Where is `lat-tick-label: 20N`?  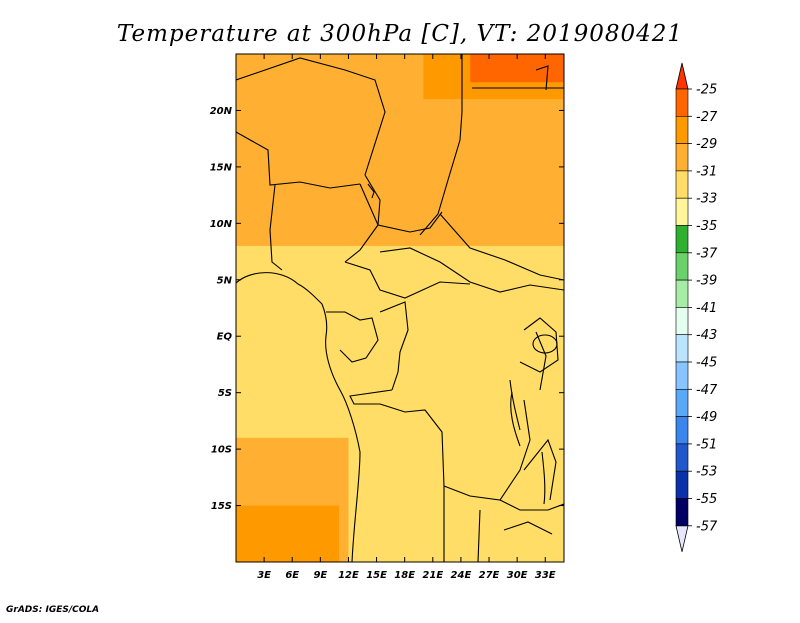 lat-tick-label: 20N is located at coordinates (221, 111).